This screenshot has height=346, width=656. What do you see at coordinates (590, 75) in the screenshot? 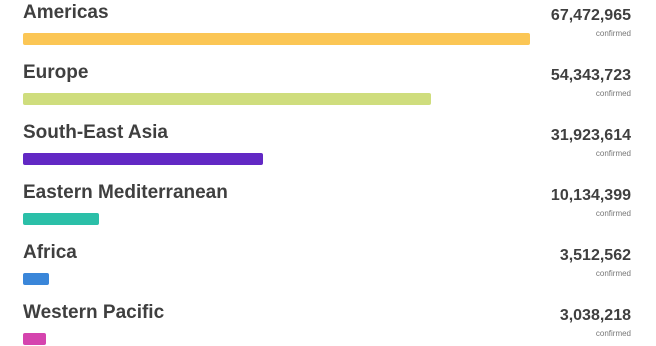
I see `confirmed-count: 54,343,723` at bounding box center [590, 75].